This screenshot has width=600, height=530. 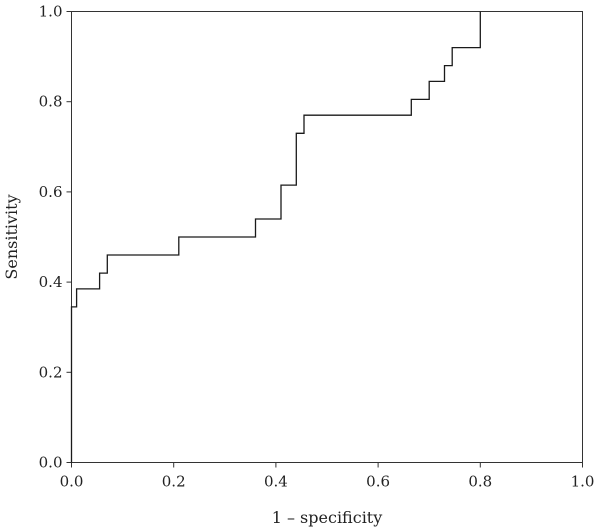 I want to click on x-tick-label: 1.0, so click(x=583, y=482).